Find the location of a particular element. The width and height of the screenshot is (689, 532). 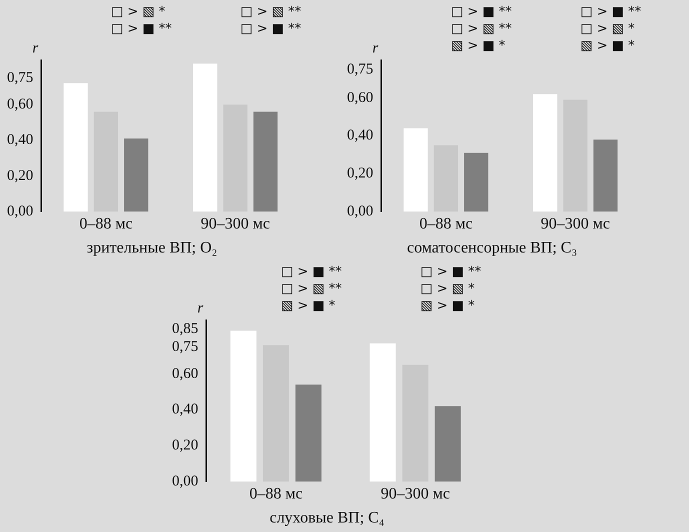

text: слуховые ВП; C₄ is located at coordinates (326, 518).